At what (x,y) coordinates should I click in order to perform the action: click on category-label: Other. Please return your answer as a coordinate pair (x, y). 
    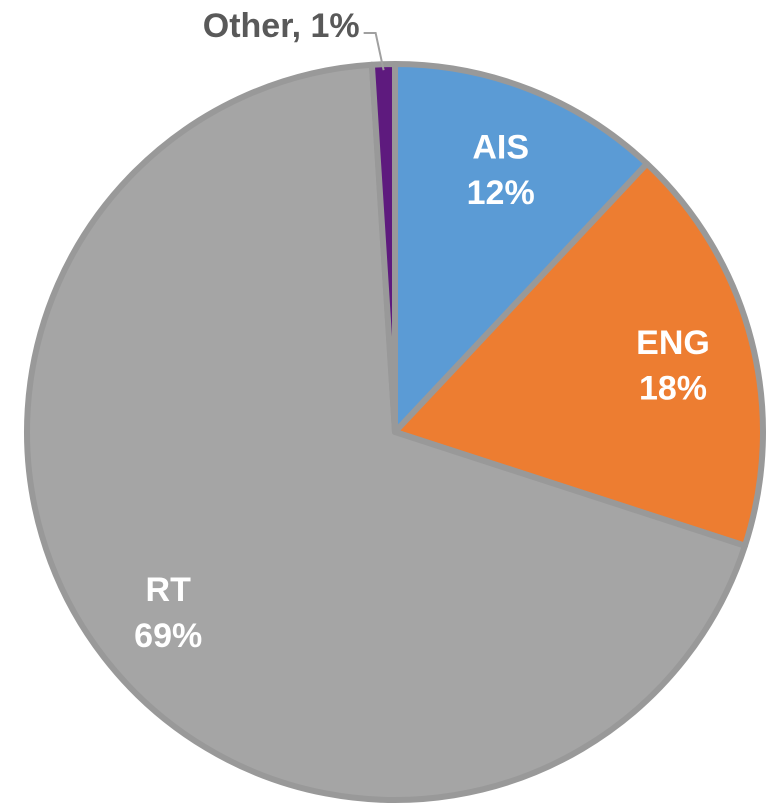
    Looking at the image, I should click on (248, 26).